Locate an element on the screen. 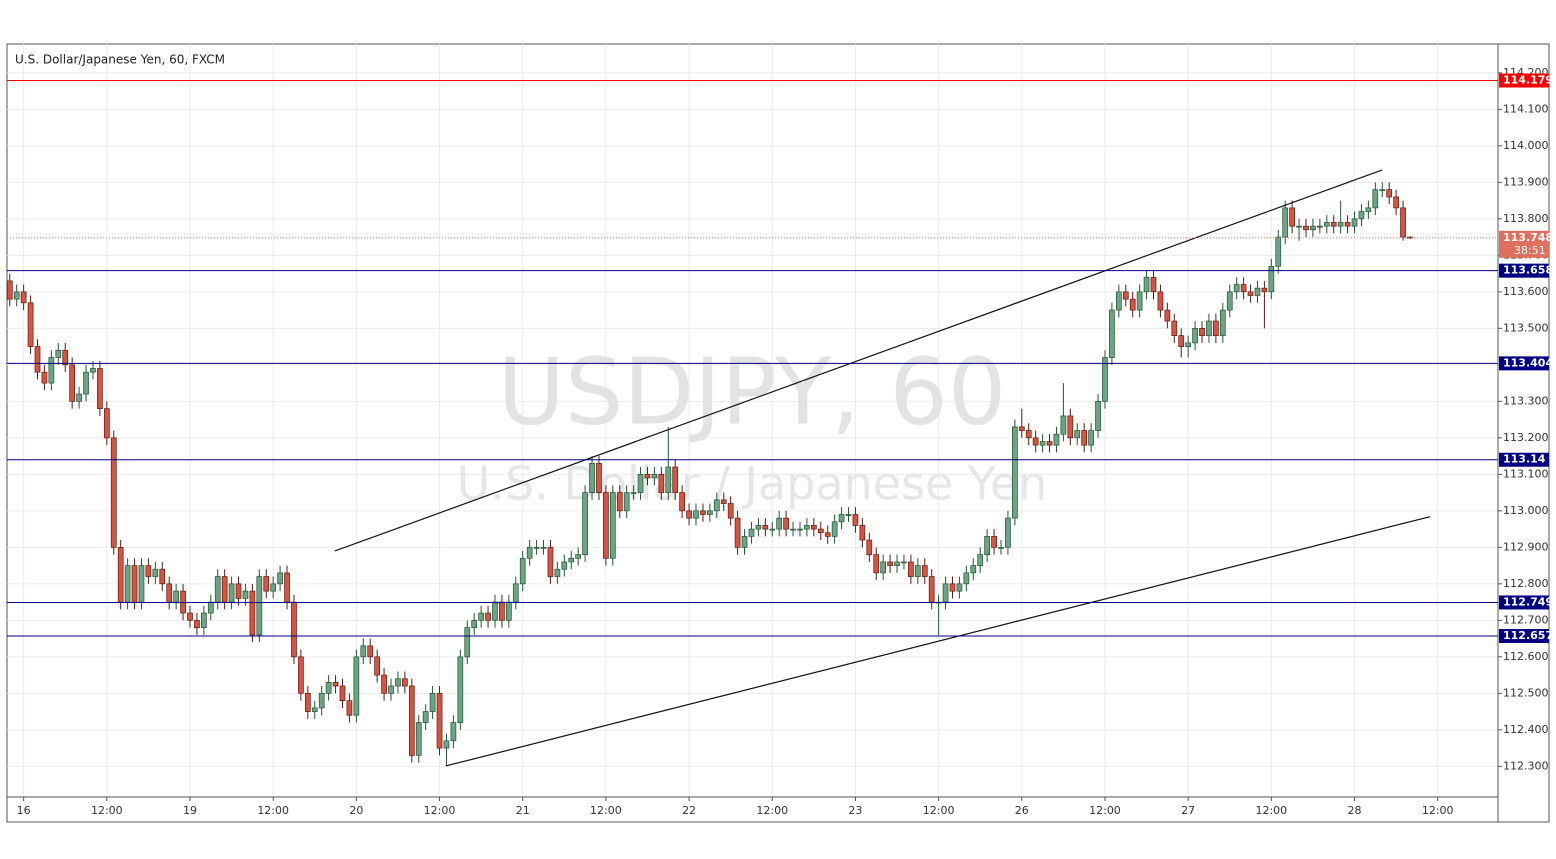 The image size is (1556, 859). y-tick-label: 112.700 is located at coordinates (1526, 619).